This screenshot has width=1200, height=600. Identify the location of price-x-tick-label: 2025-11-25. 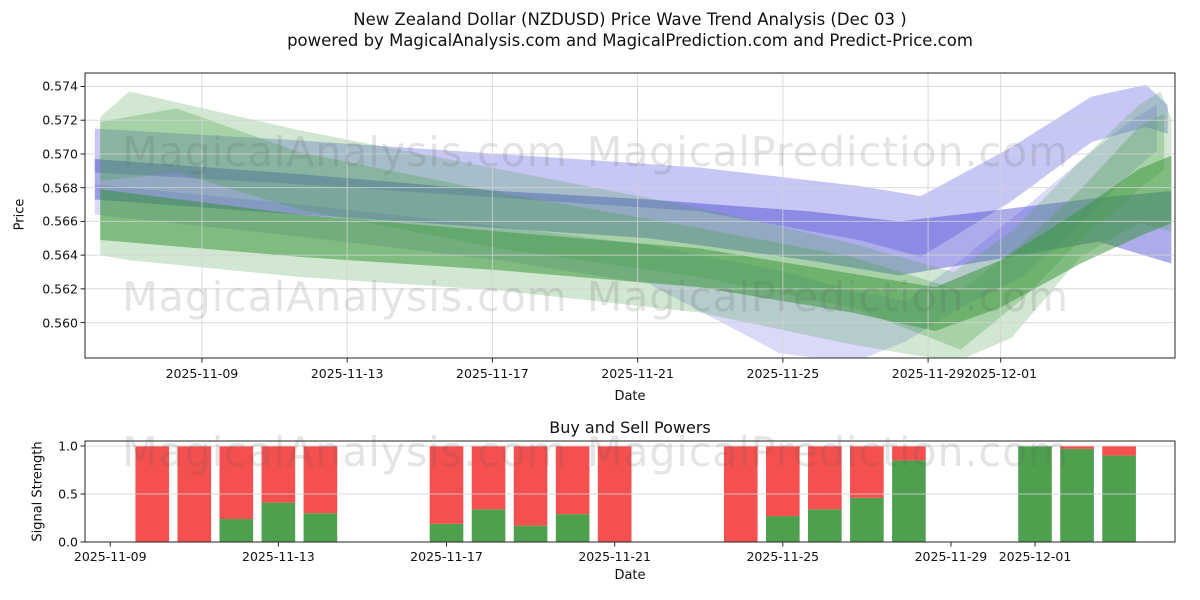
(783, 373).